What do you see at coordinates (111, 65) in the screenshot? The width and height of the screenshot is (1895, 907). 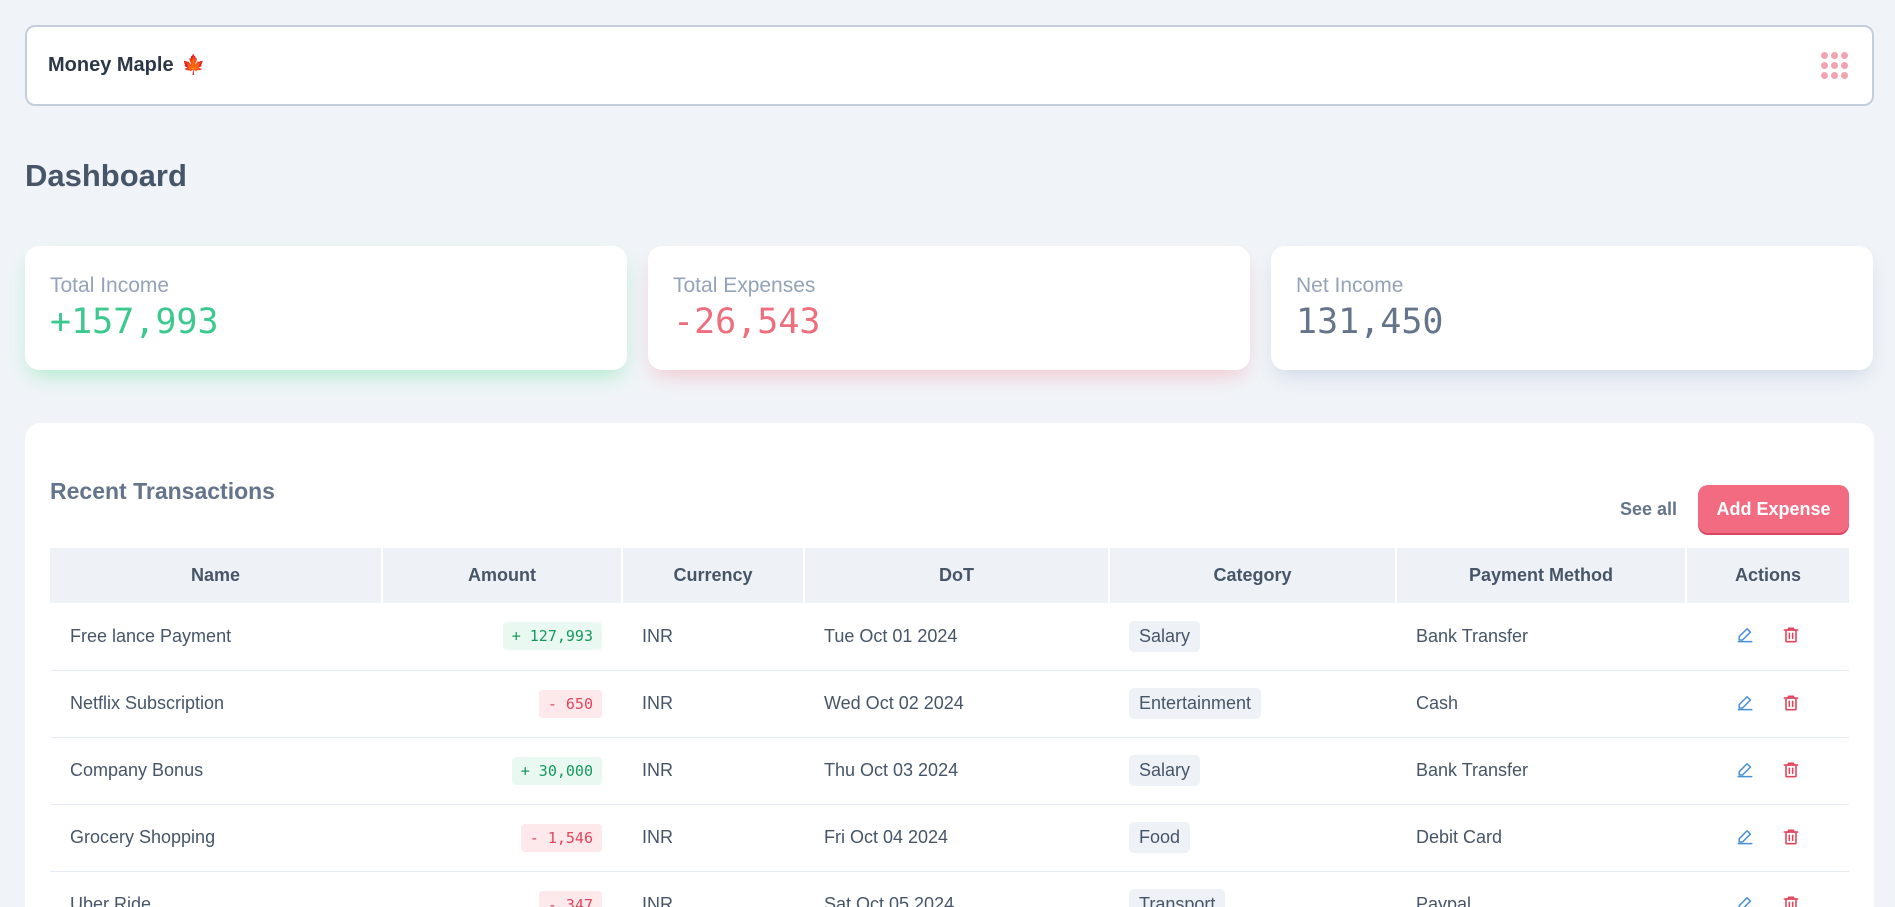 I see `app-title: Money Maple` at bounding box center [111, 65].